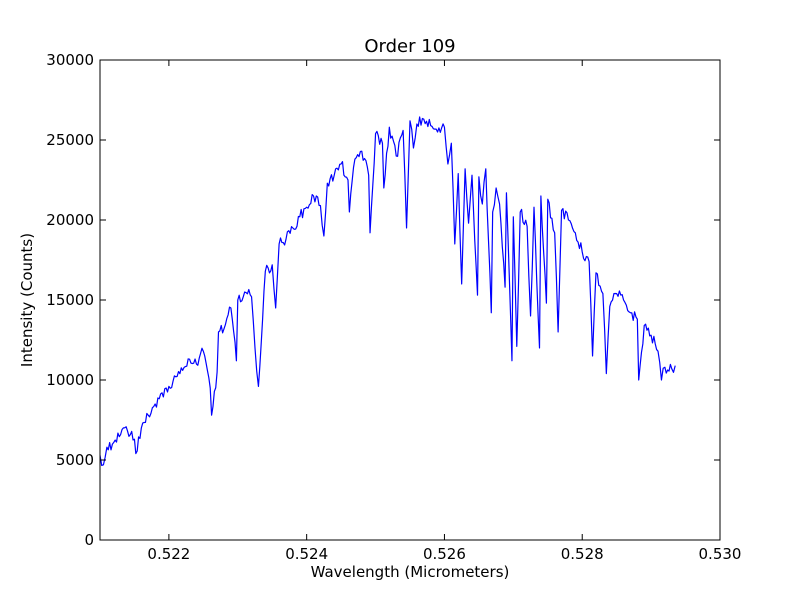  Describe the element at coordinates (168, 554) in the screenshot. I see `x-tick-label: 0.522` at that location.